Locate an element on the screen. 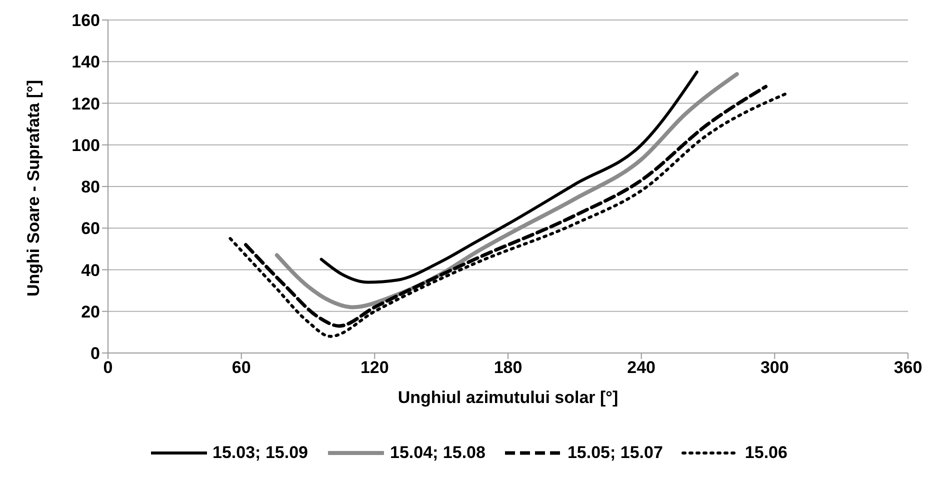 The height and width of the screenshot is (481, 940). legend-label: 15.06 is located at coordinates (766, 453).